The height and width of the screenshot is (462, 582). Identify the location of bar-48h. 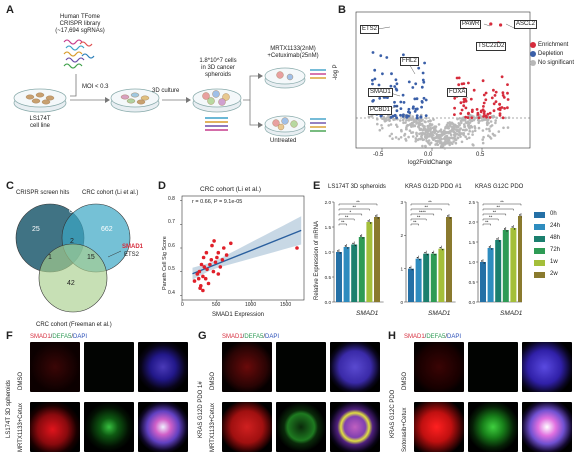
(426, 277).